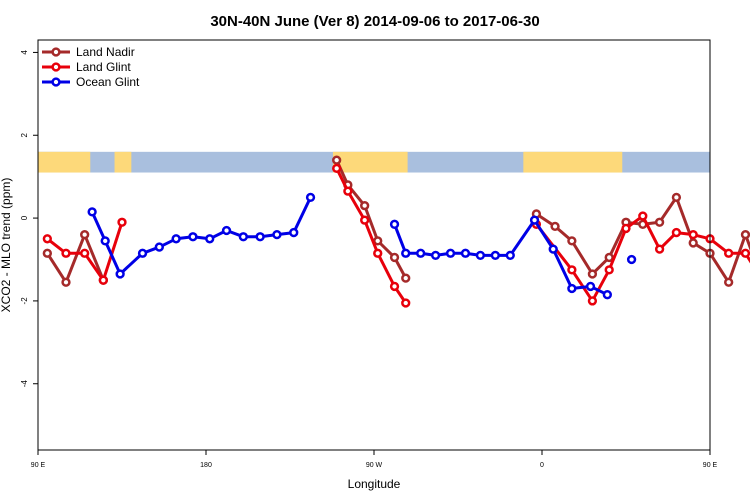 Image resolution: width=750 pixels, height=500 pixels. I want to click on x-tick-label: 90 W, so click(374, 465).